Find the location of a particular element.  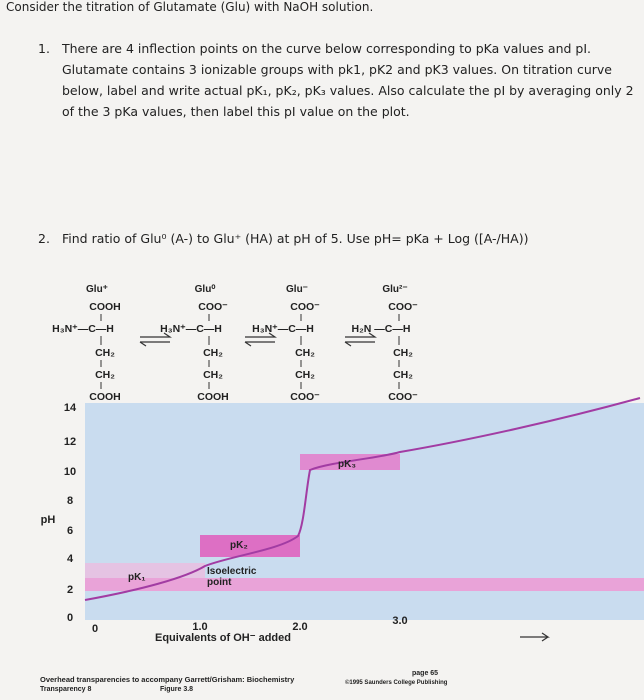

y-tick-label: 14 is located at coordinates (70, 408).